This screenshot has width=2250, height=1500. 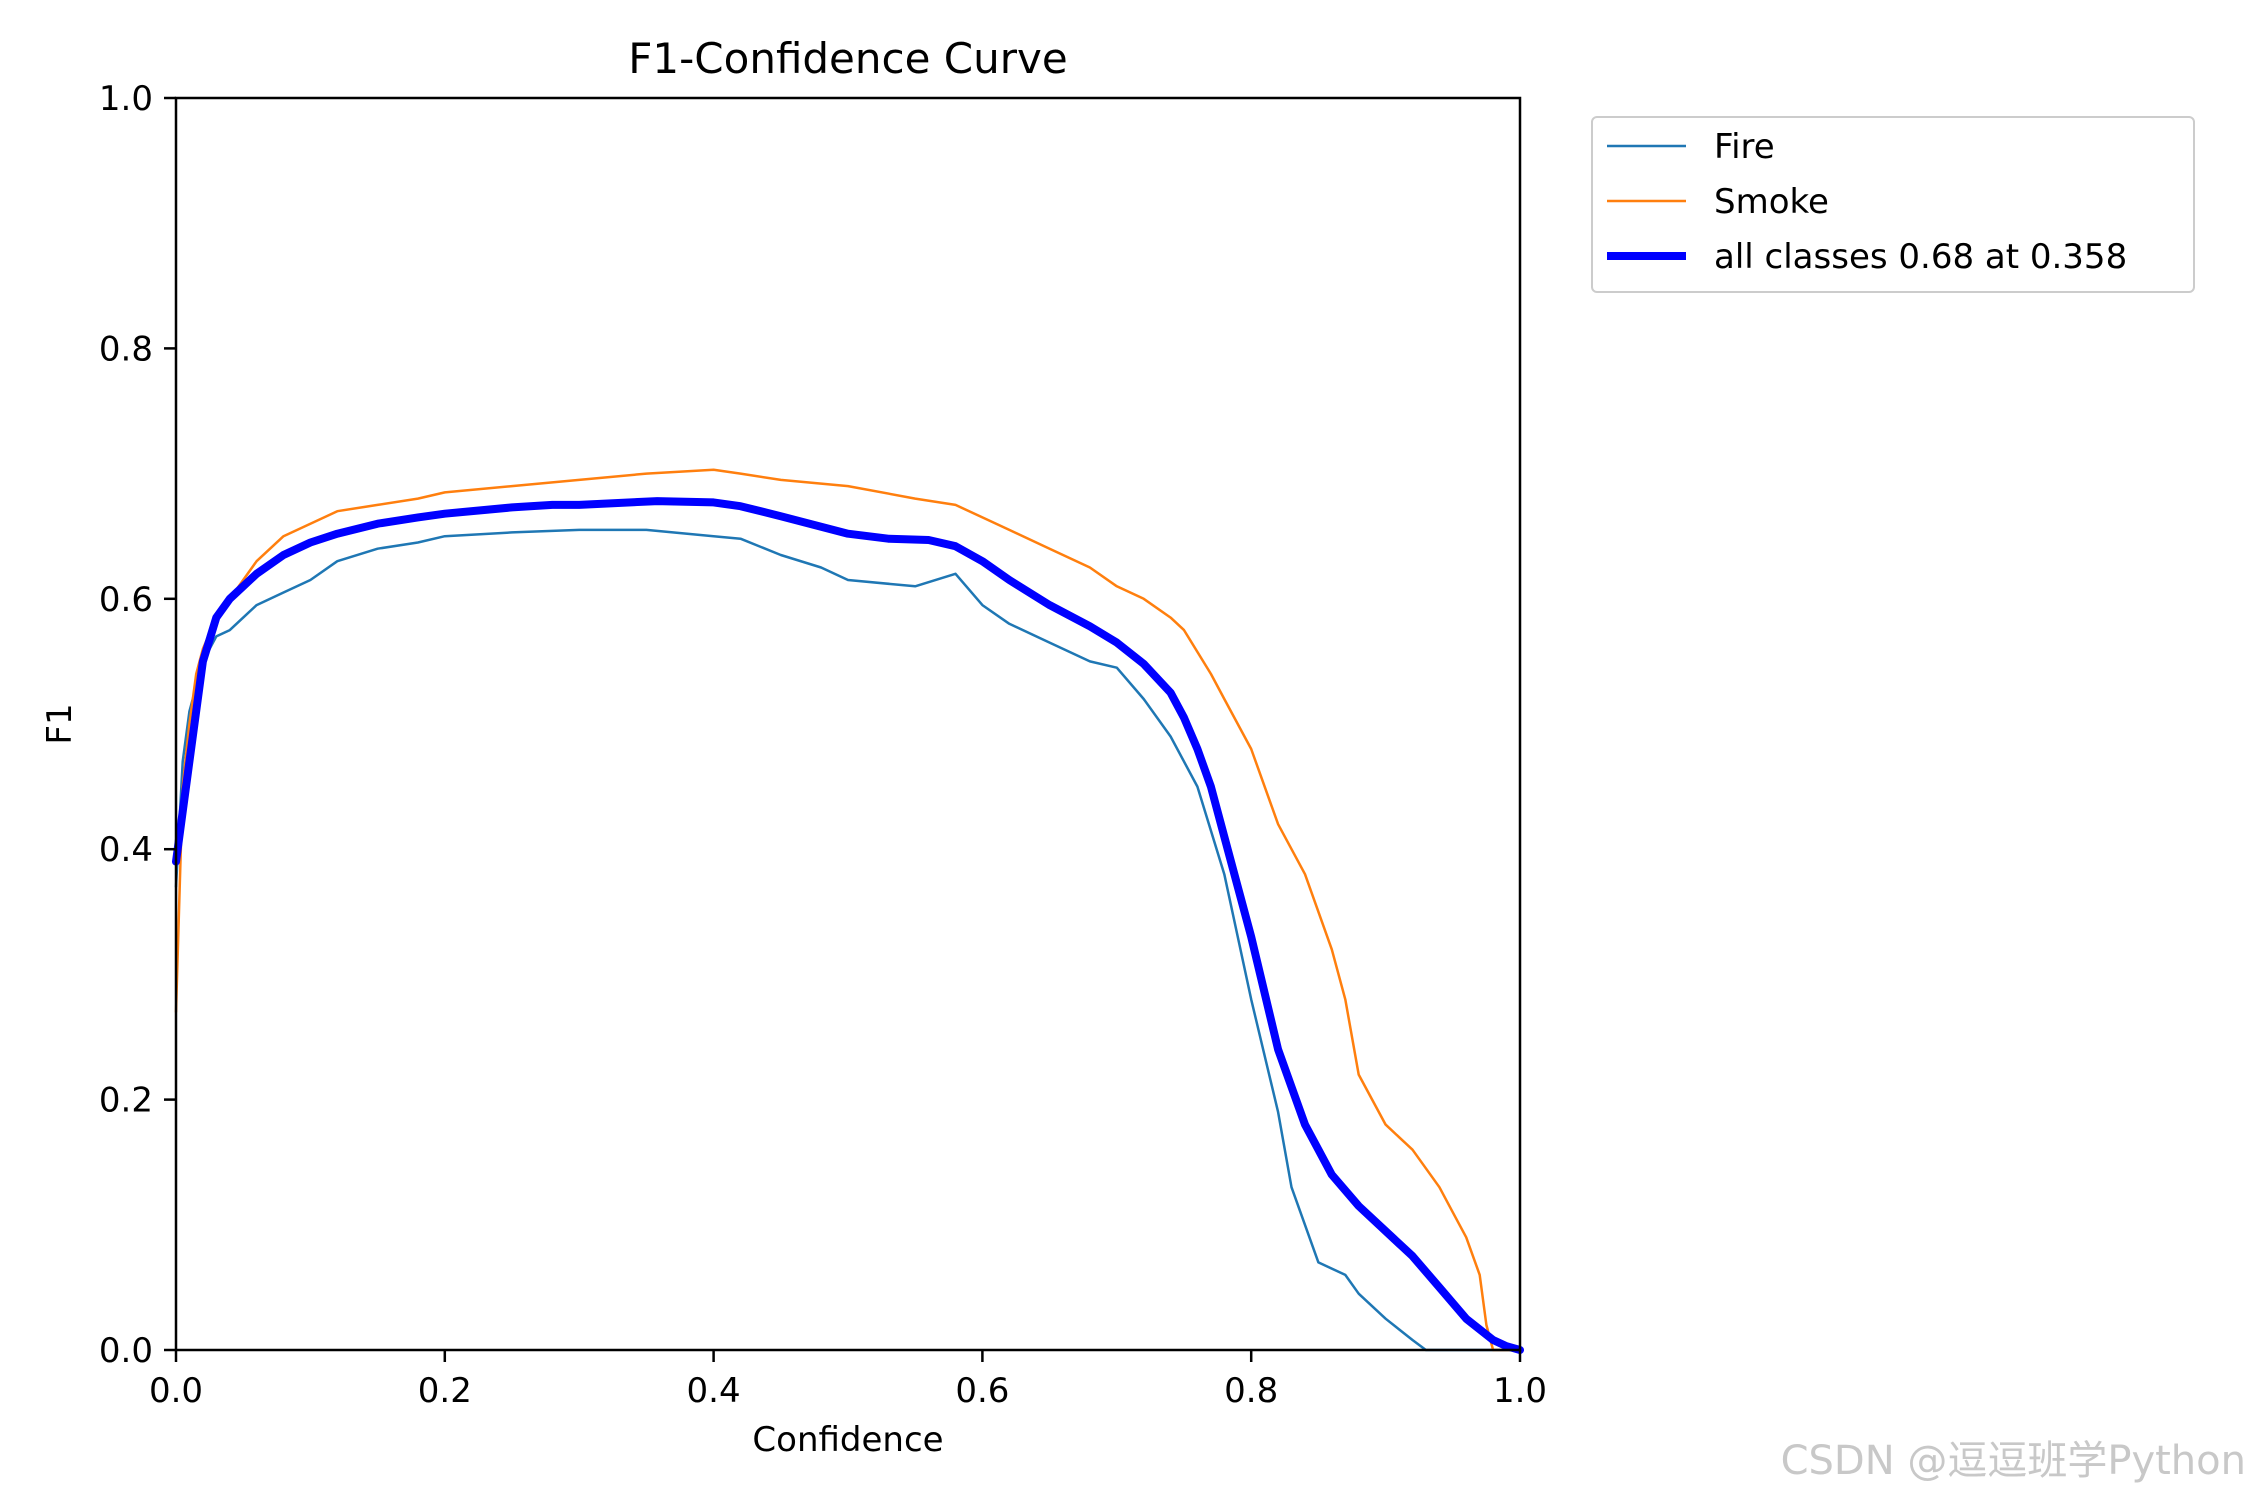 What do you see at coordinates (126, 1351) in the screenshot?
I see `y-tick-label: 0.0` at bounding box center [126, 1351].